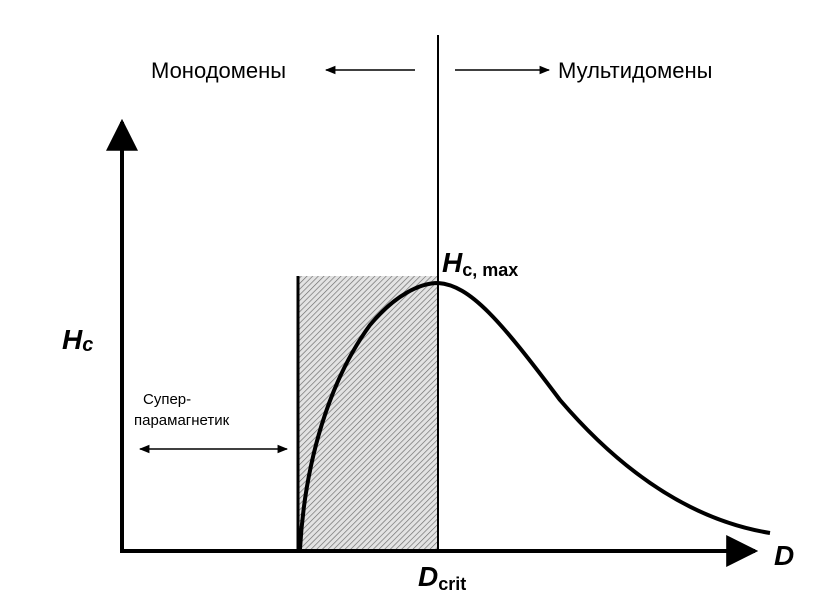  Describe the element at coordinates (452, 584) in the screenshot. I see `critical-label-sub: crit` at that location.